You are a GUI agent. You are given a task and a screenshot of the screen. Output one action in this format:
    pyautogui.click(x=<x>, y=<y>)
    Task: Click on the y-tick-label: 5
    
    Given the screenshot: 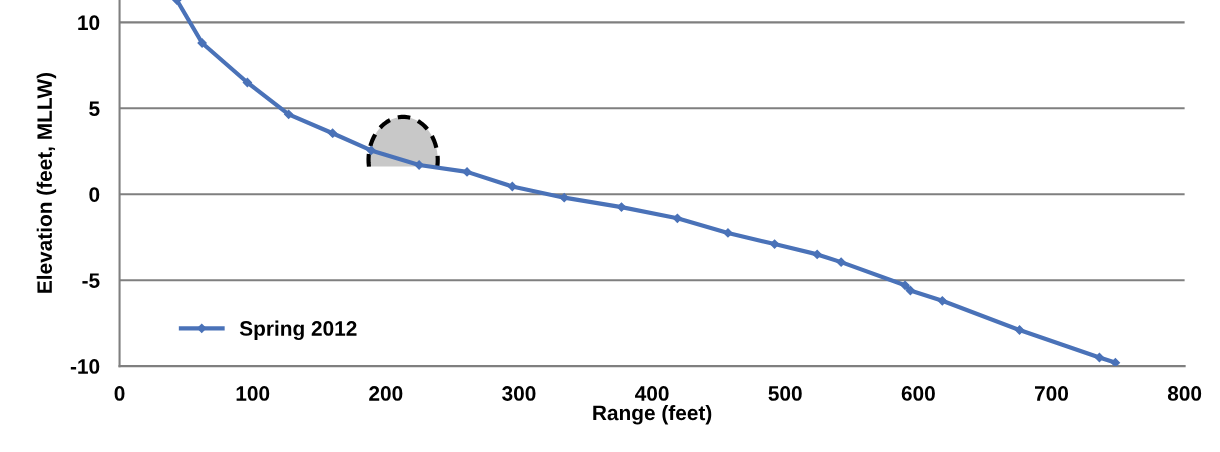 What is the action you would take?
    pyautogui.click(x=94, y=109)
    